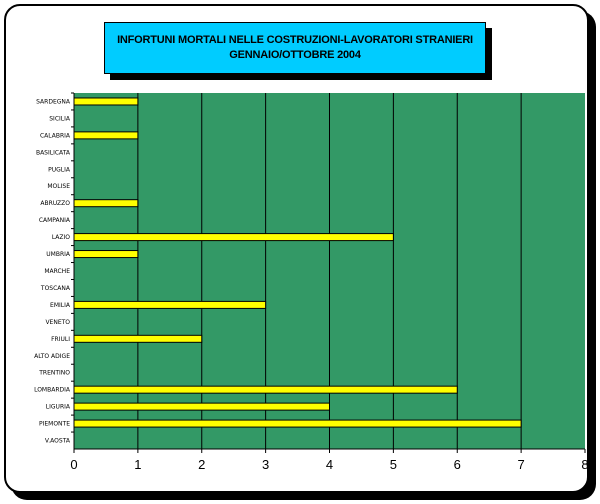  What do you see at coordinates (53, 152) in the screenshot?
I see `category-label: BASILICATA` at bounding box center [53, 152].